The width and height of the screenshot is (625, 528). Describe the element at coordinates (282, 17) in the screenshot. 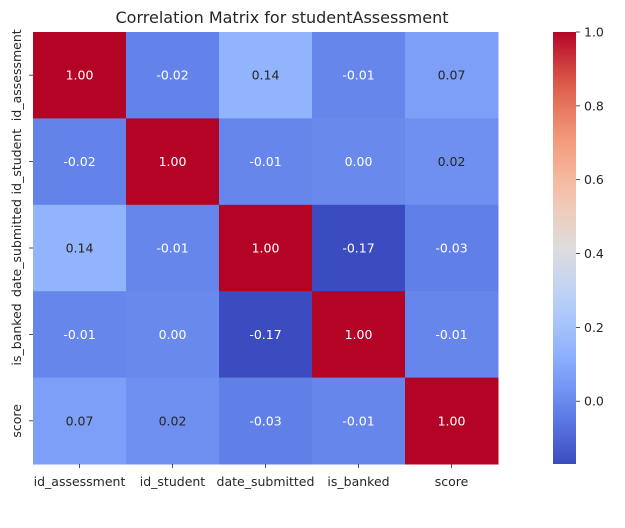

I see `chart-title: Correlation Matrix for studentAssessment` at that location.